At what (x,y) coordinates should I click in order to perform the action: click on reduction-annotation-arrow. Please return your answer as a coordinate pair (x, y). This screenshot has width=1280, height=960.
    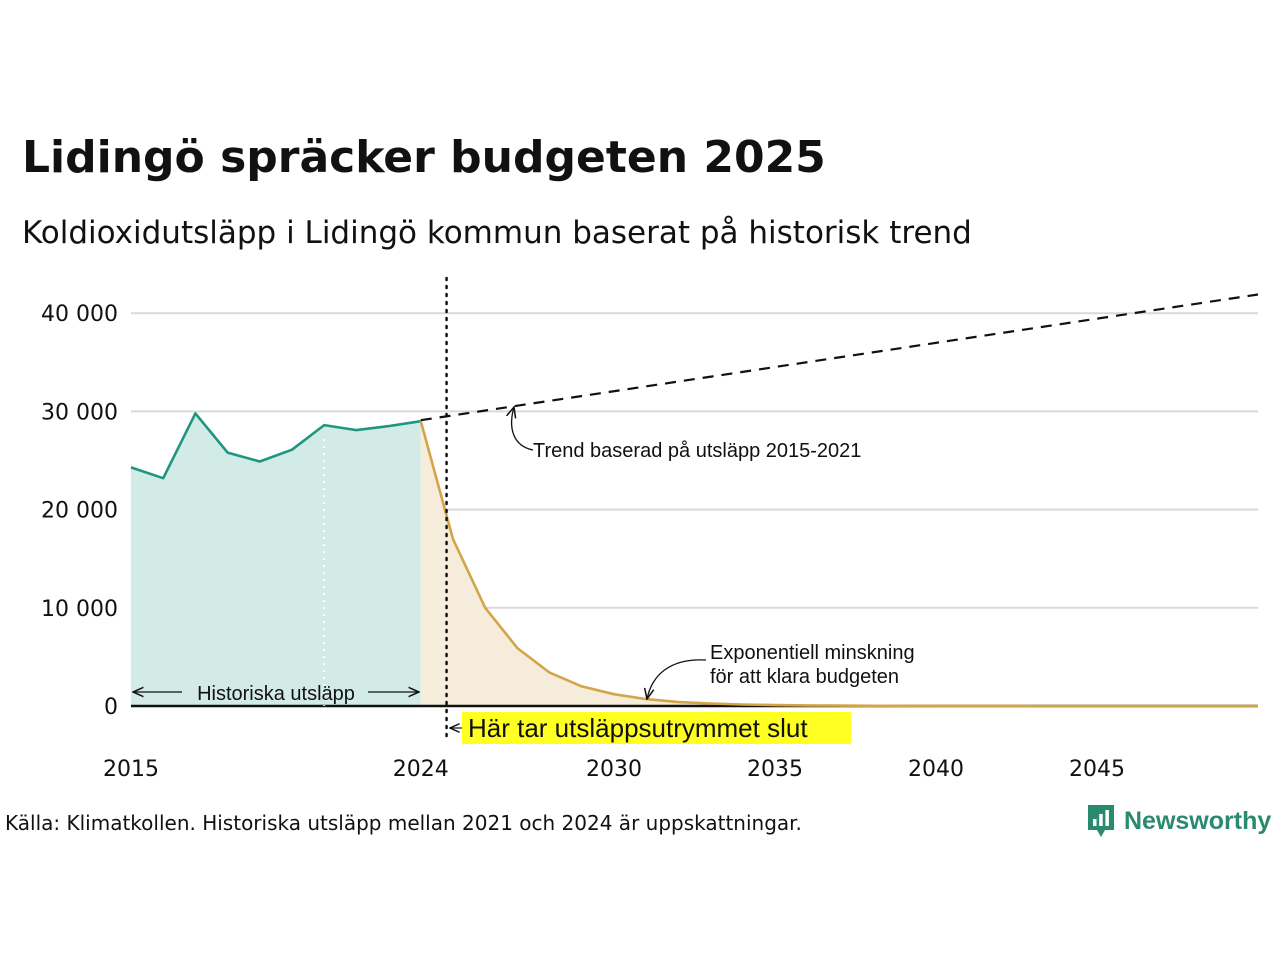
    Looking at the image, I should click on (677, 679).